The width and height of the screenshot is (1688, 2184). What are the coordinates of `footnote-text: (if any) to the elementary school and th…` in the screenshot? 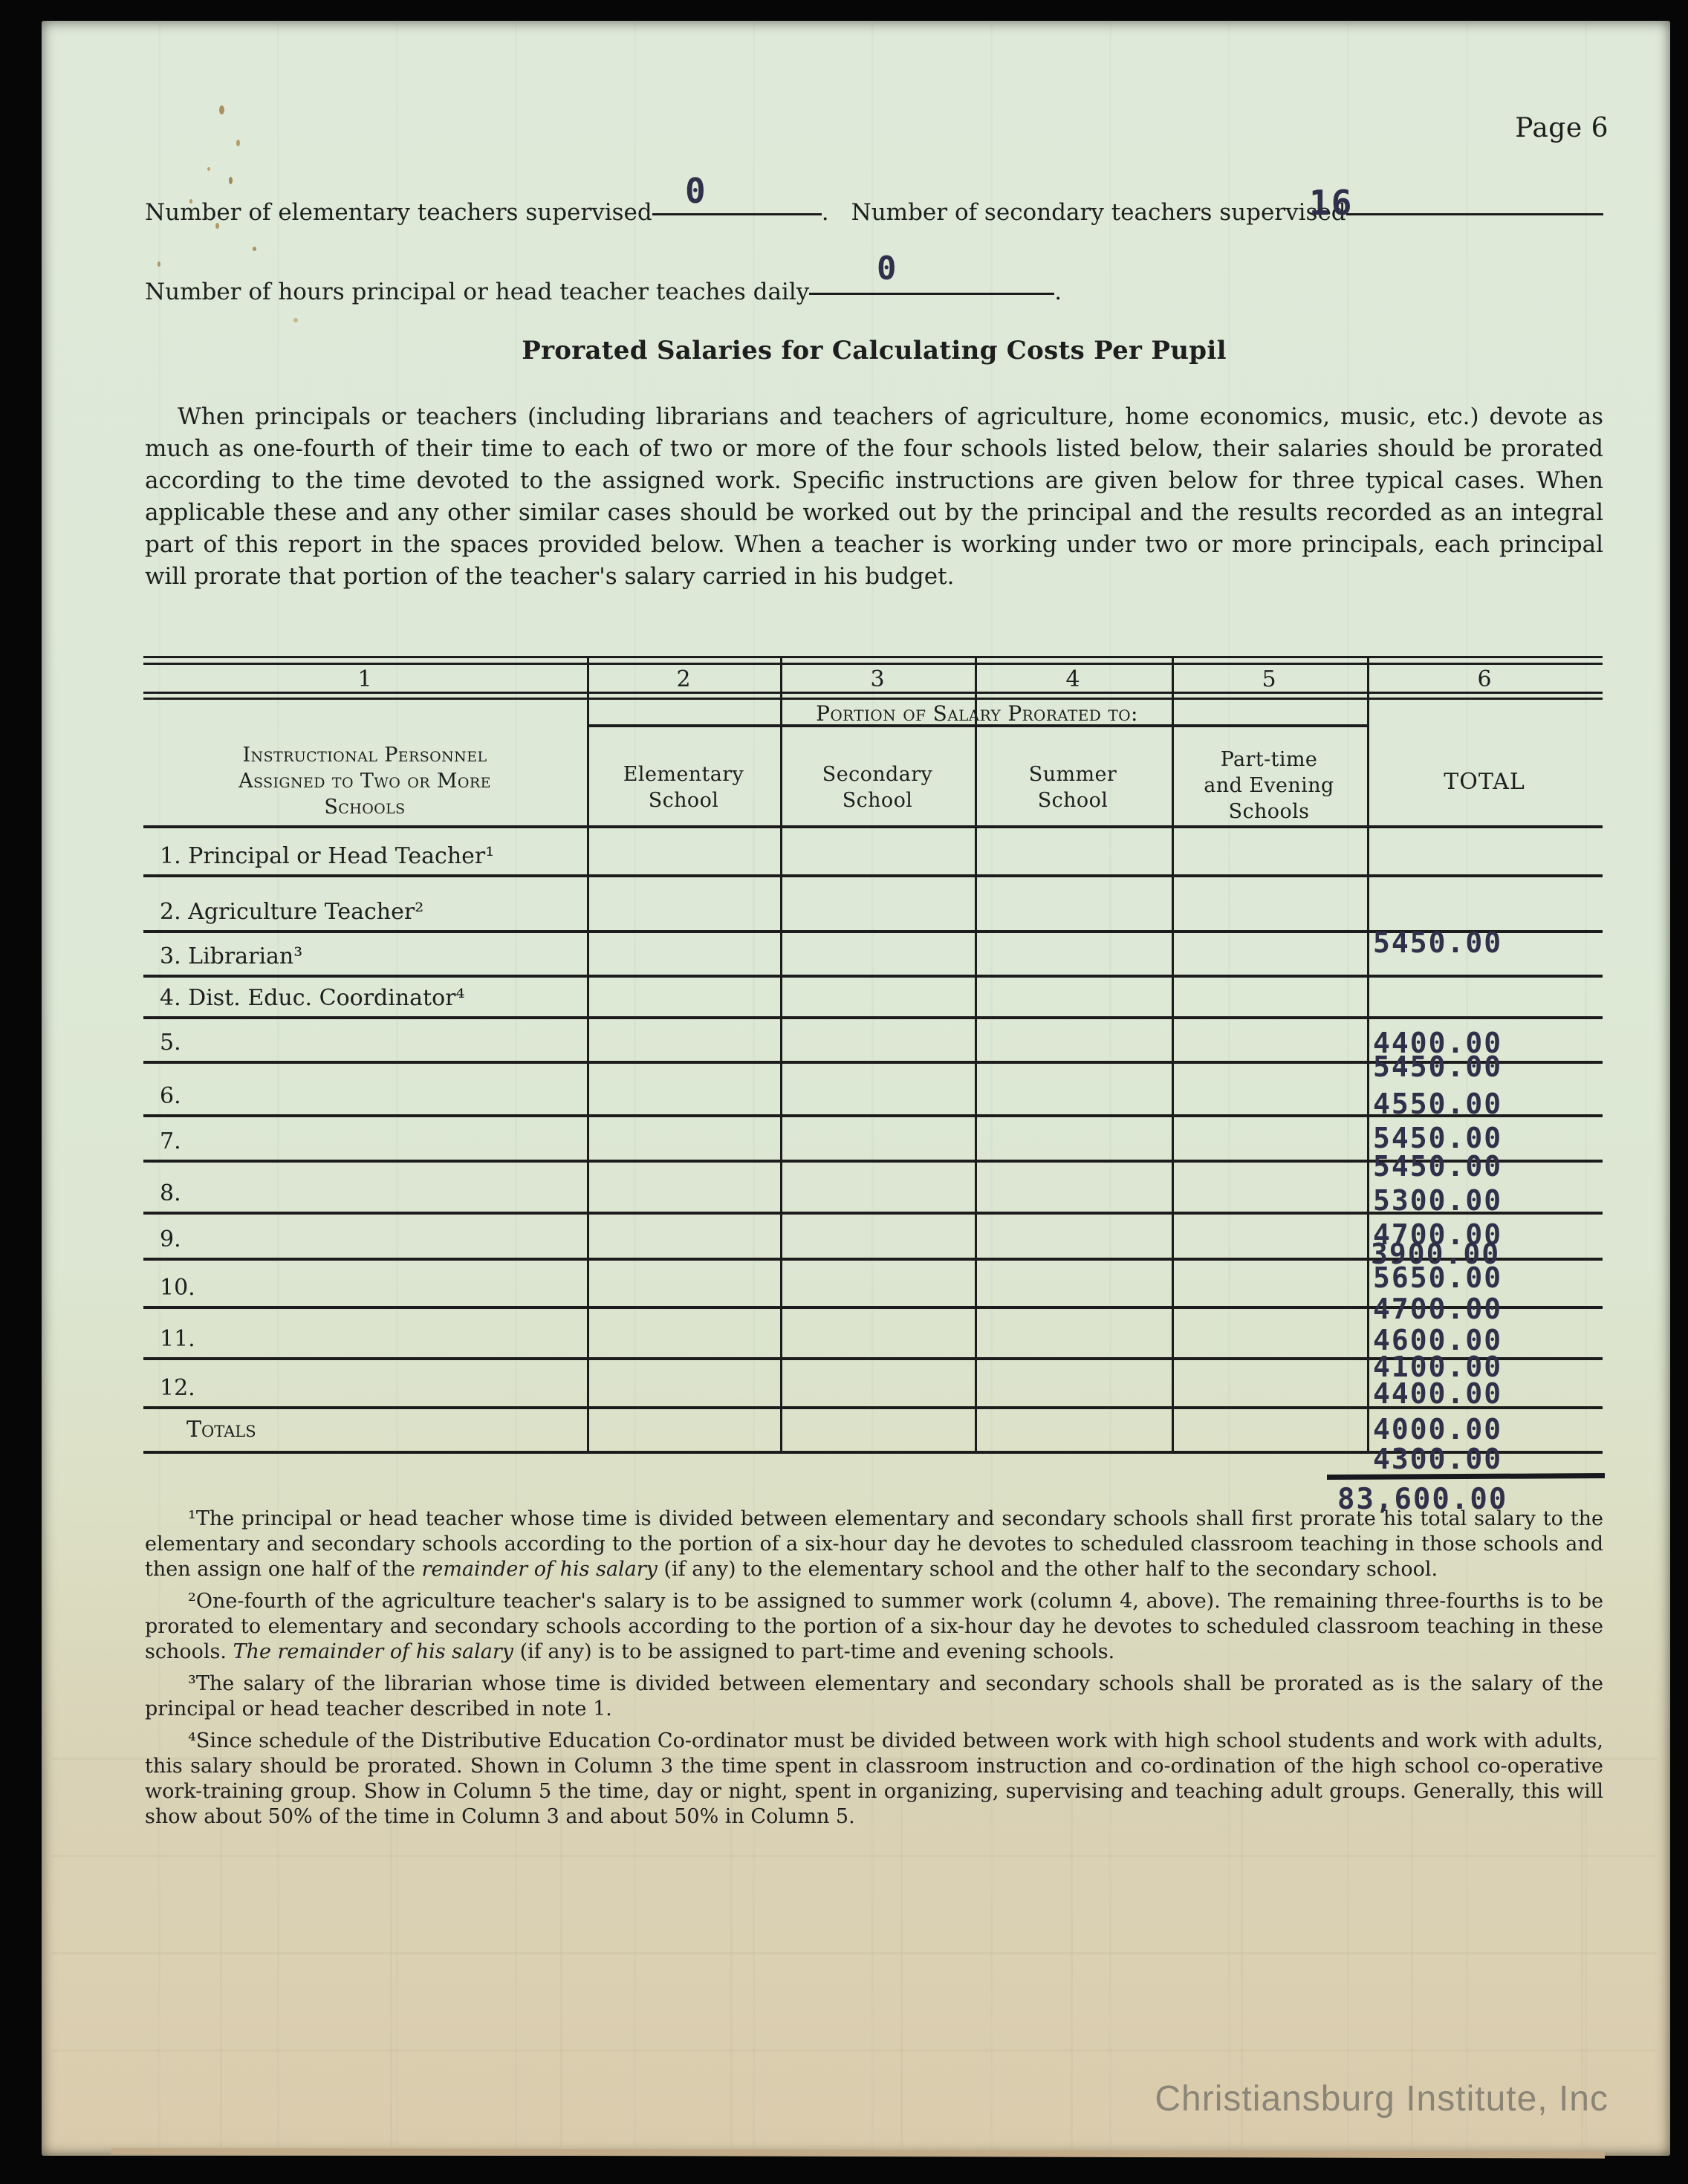 It's located at (1047, 1570).